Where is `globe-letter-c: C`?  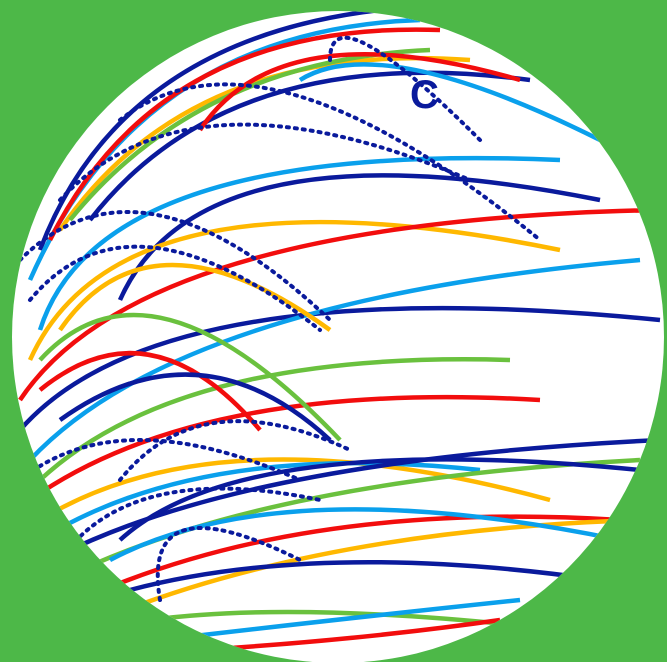
globe-letter-c: C is located at coordinates (424, 95).